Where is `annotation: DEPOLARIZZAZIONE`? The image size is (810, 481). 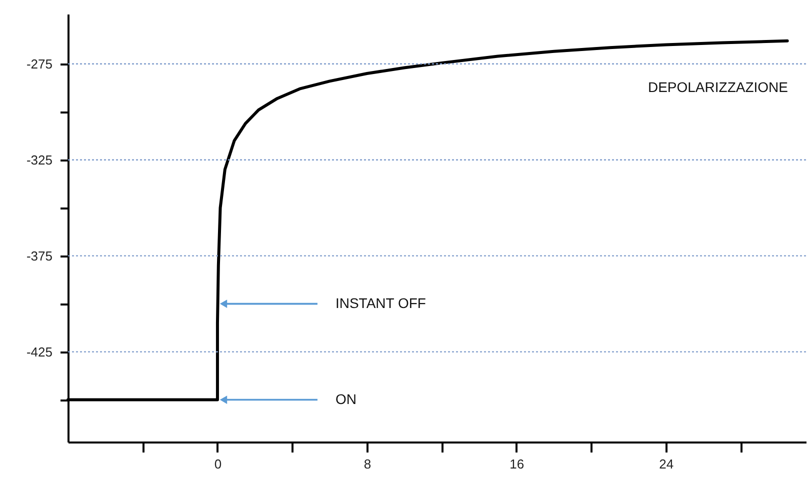
annotation: DEPOLARIZZAZIONE is located at coordinates (718, 87).